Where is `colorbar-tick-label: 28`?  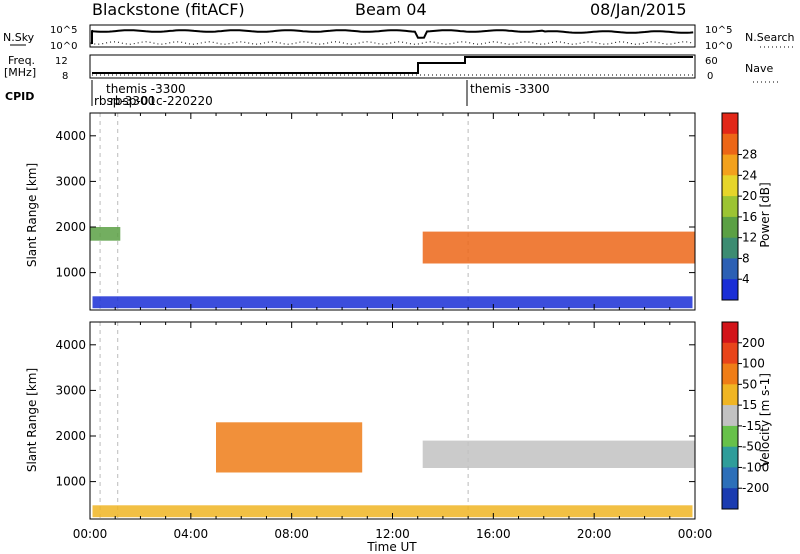 colorbar-tick-label: 28 is located at coordinates (749, 155).